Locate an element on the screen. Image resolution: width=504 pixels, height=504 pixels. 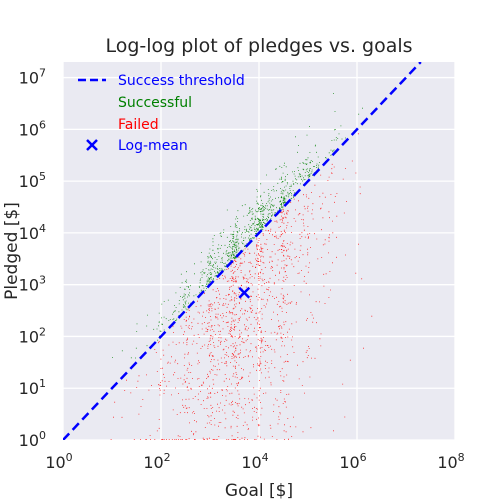
y-tick-label: 10⁶ is located at coordinates (32, 128).